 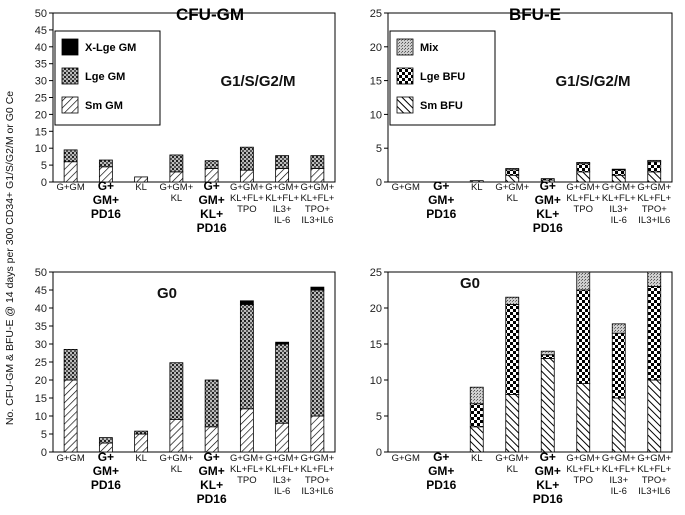 What do you see at coordinates (104, 106) in the screenshot?
I see `legend-label: Sm GM` at bounding box center [104, 106].